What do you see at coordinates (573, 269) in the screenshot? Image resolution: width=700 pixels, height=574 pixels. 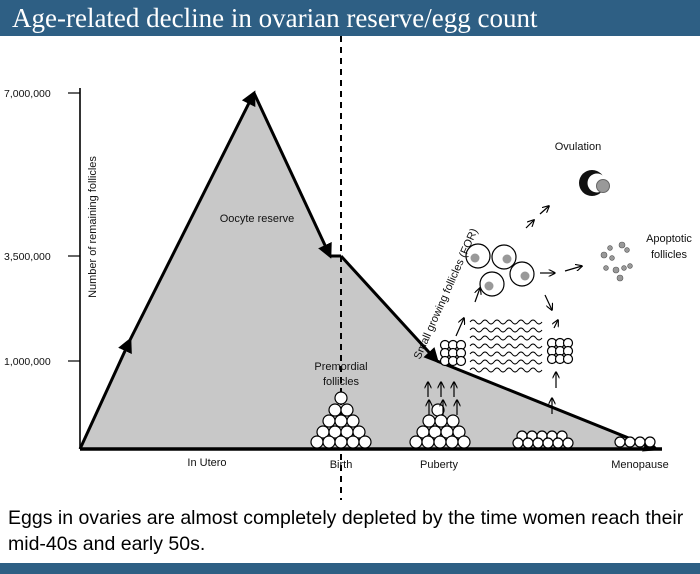 I see `right-arrow` at bounding box center [573, 269].